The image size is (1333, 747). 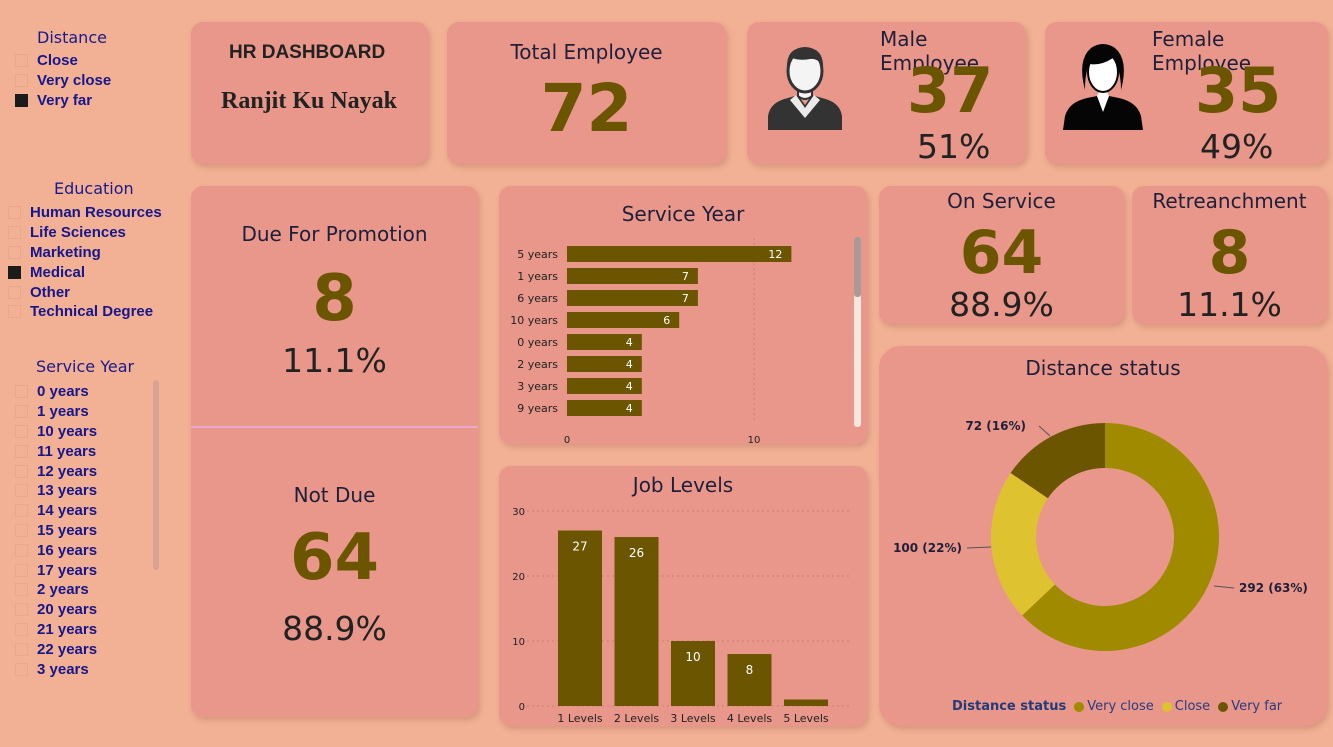 I want to click on slicer-item-13-years: 13 years, so click(x=90, y=491).